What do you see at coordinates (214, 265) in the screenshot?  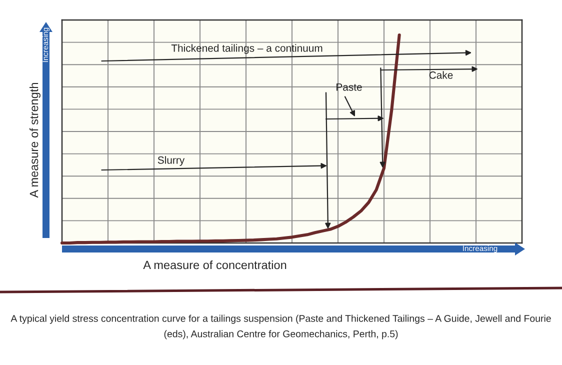 I see `x-axis-title: A measure of concentration` at bounding box center [214, 265].